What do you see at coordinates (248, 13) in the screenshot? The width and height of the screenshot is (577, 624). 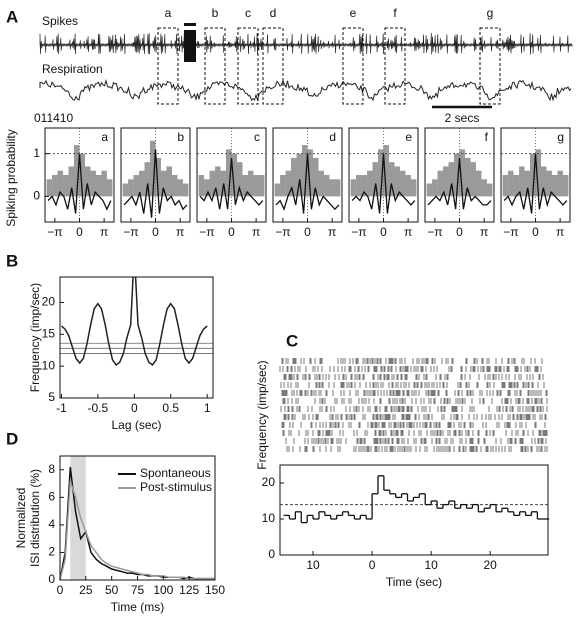 I see `window-label: c` at bounding box center [248, 13].